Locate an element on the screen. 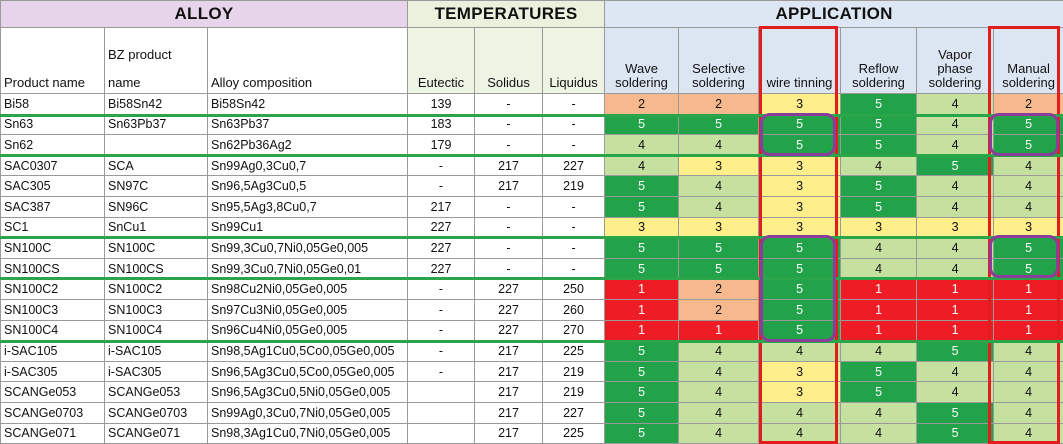 This screenshot has width=1063, height=444. alloy-composition-cell: Bi58Sn42 is located at coordinates (307, 104).